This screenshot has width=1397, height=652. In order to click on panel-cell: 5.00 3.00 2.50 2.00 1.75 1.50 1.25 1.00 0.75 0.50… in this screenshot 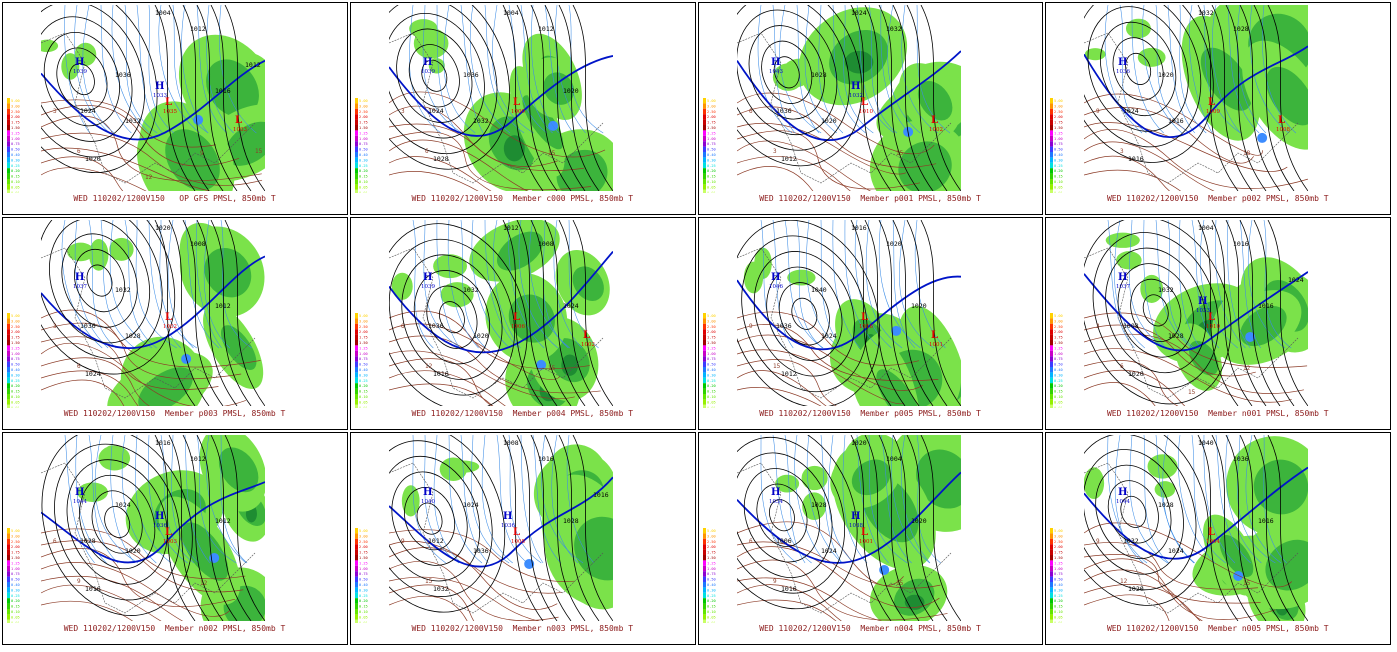, I will do `click(870, 538)`.